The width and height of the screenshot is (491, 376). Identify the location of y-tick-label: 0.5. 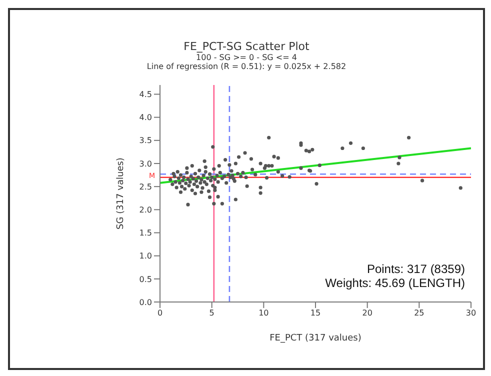
(145, 279).